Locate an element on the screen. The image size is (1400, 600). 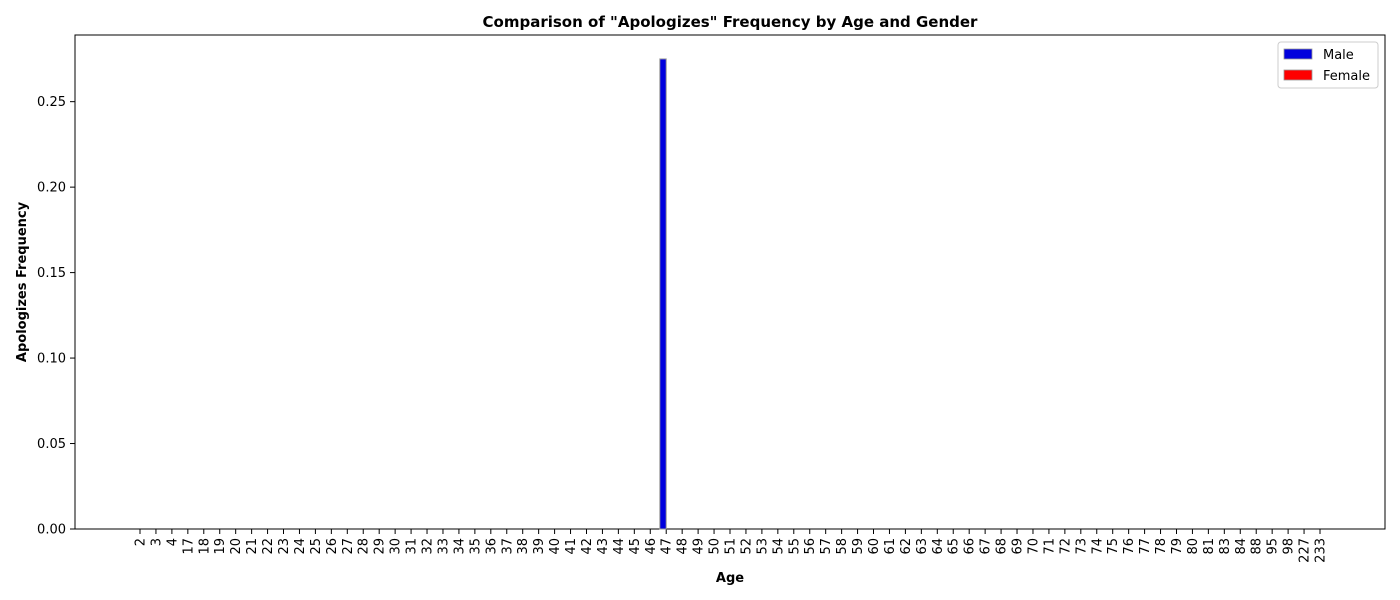
x-tick-label: 57 is located at coordinates (826, 546).